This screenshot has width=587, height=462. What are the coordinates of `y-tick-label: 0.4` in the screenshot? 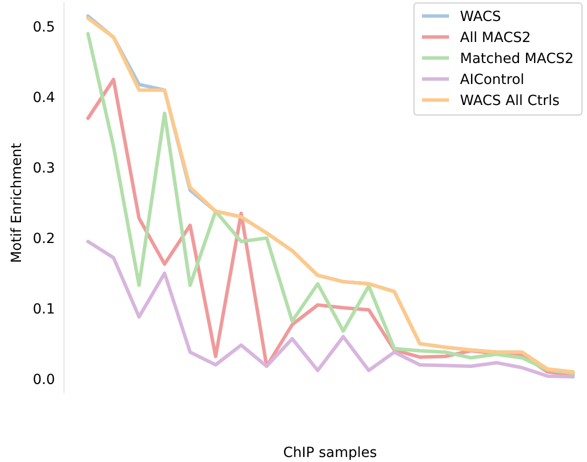 It's located at (44, 98).